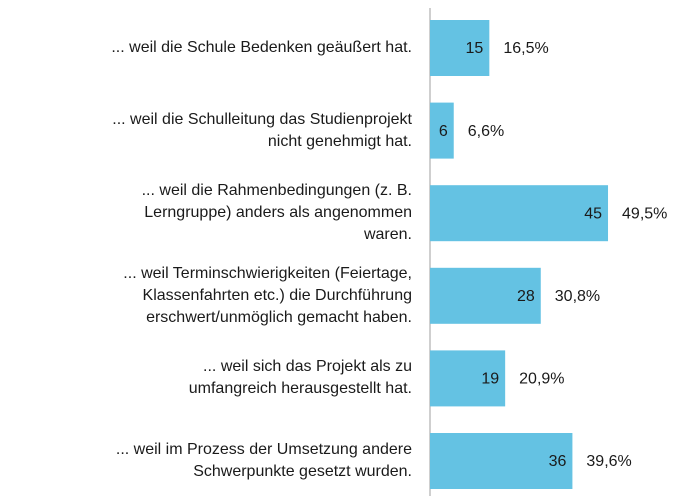  Describe the element at coordinates (490, 379) in the screenshot. I see `value-label: 19` at that location.